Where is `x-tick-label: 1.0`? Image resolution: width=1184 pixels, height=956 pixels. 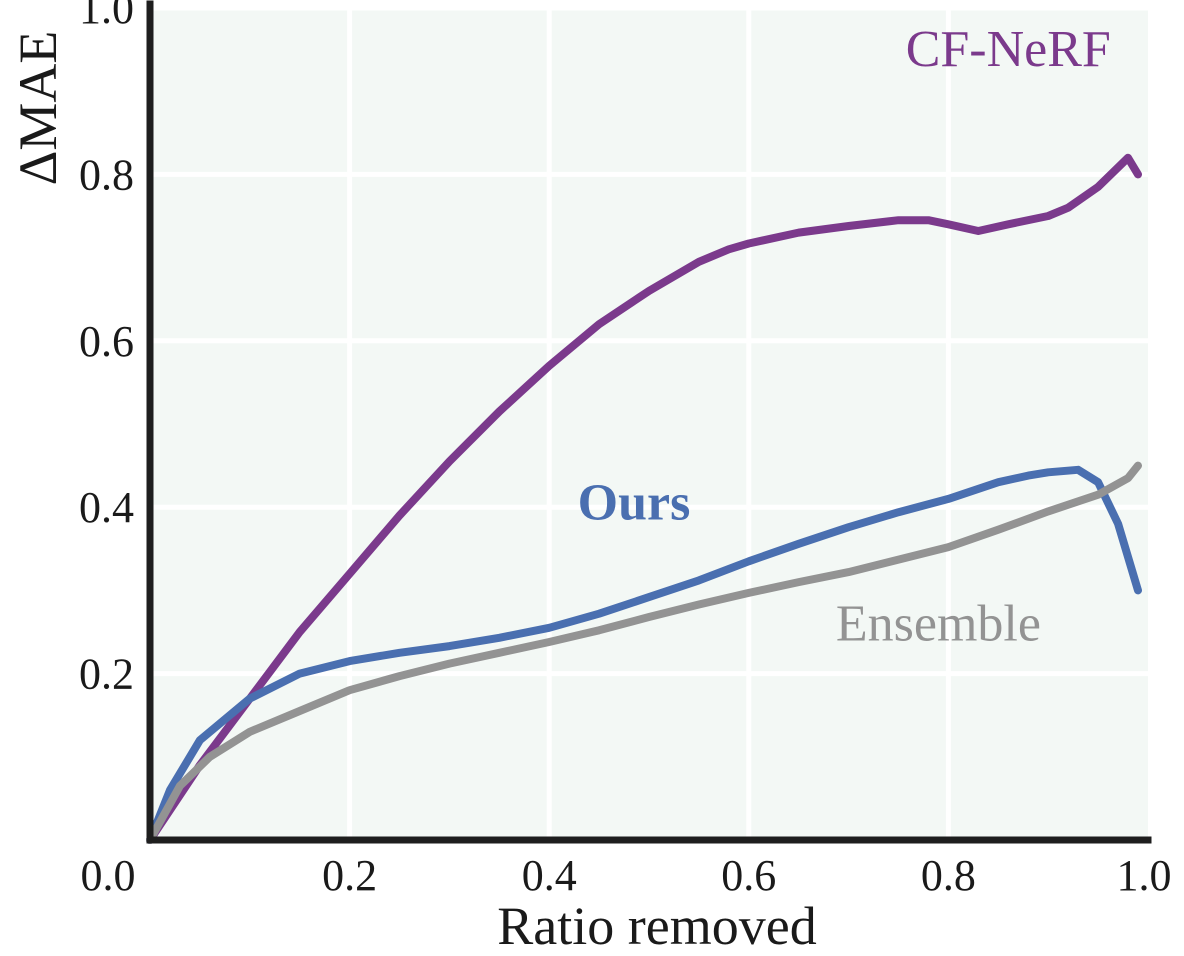
x-tick-label: 1.0 is located at coordinates (1144, 875).